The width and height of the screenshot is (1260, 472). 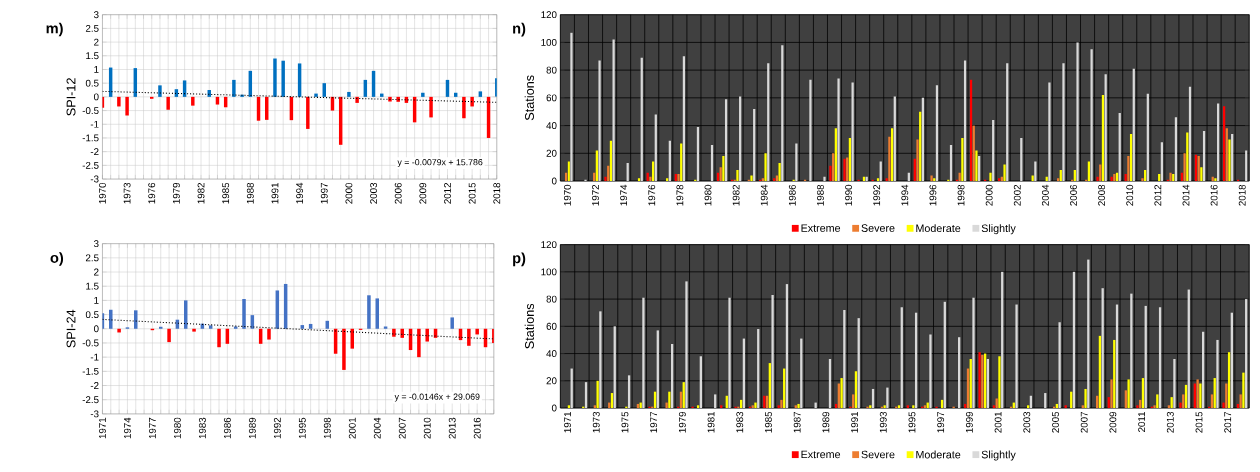 I want to click on x-tick-label: 2016, so click(x=477, y=428).